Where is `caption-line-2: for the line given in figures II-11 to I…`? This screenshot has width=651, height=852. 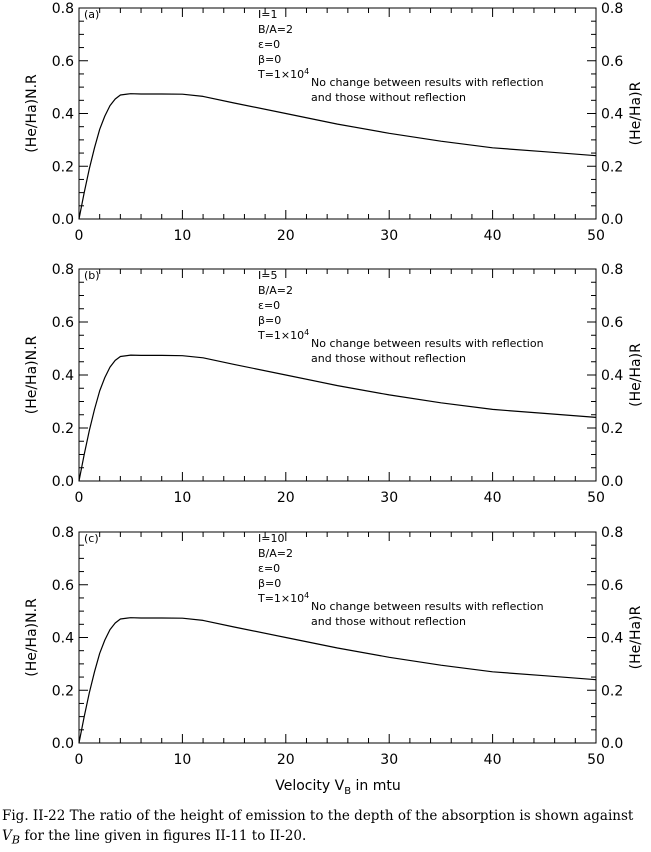 caption-line-2: for the line given in figures II-11 to I… is located at coordinates (163, 836).